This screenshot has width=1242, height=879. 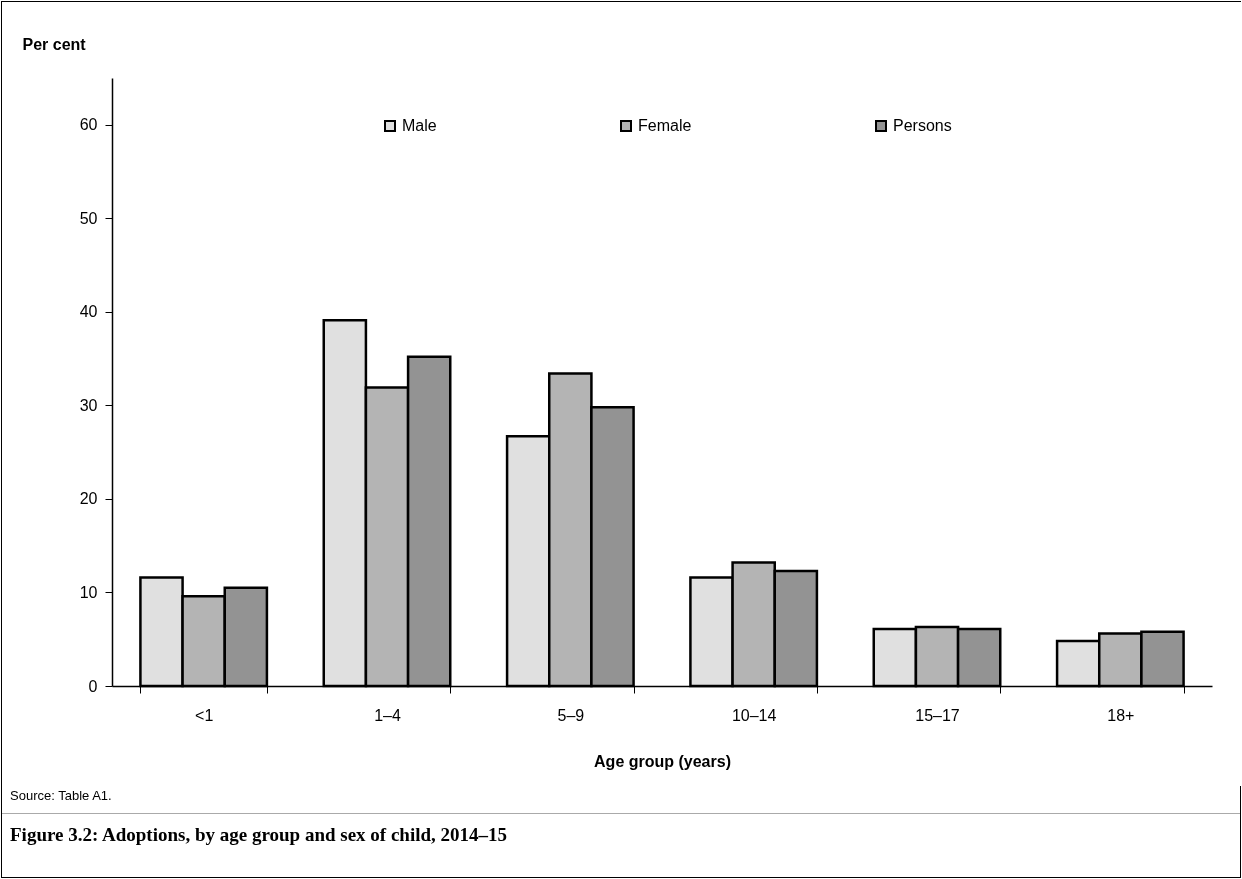 I want to click on y-tick-label: 20, so click(x=88, y=499).